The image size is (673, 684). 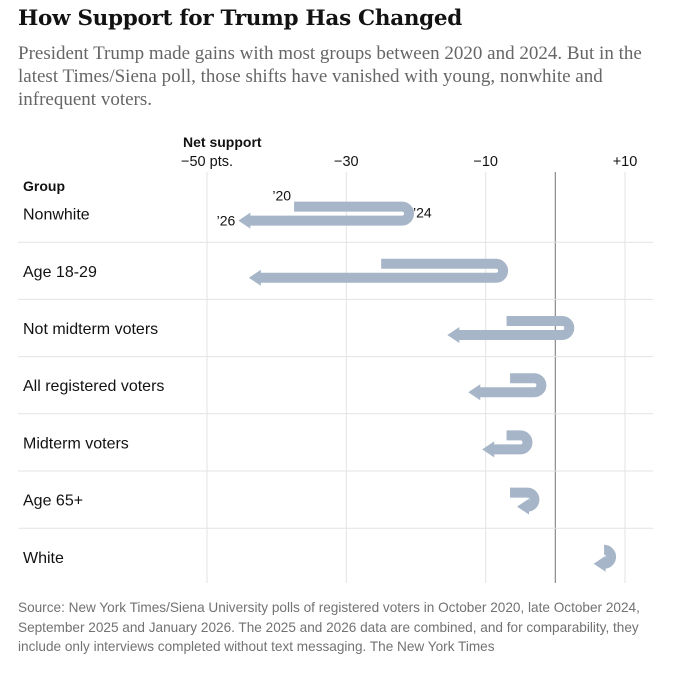 I want to click on x-tick-label: −50 pts., so click(x=207, y=162).